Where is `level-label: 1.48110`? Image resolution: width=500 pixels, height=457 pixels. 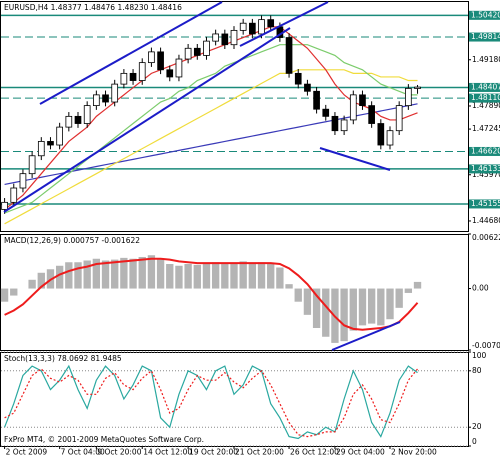
level-label: 1.48110 is located at coordinates (485, 97).